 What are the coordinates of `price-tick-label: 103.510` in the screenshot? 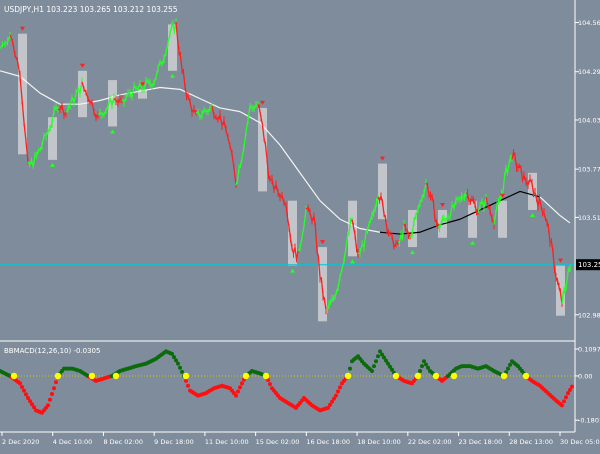 It's located at (589, 218).